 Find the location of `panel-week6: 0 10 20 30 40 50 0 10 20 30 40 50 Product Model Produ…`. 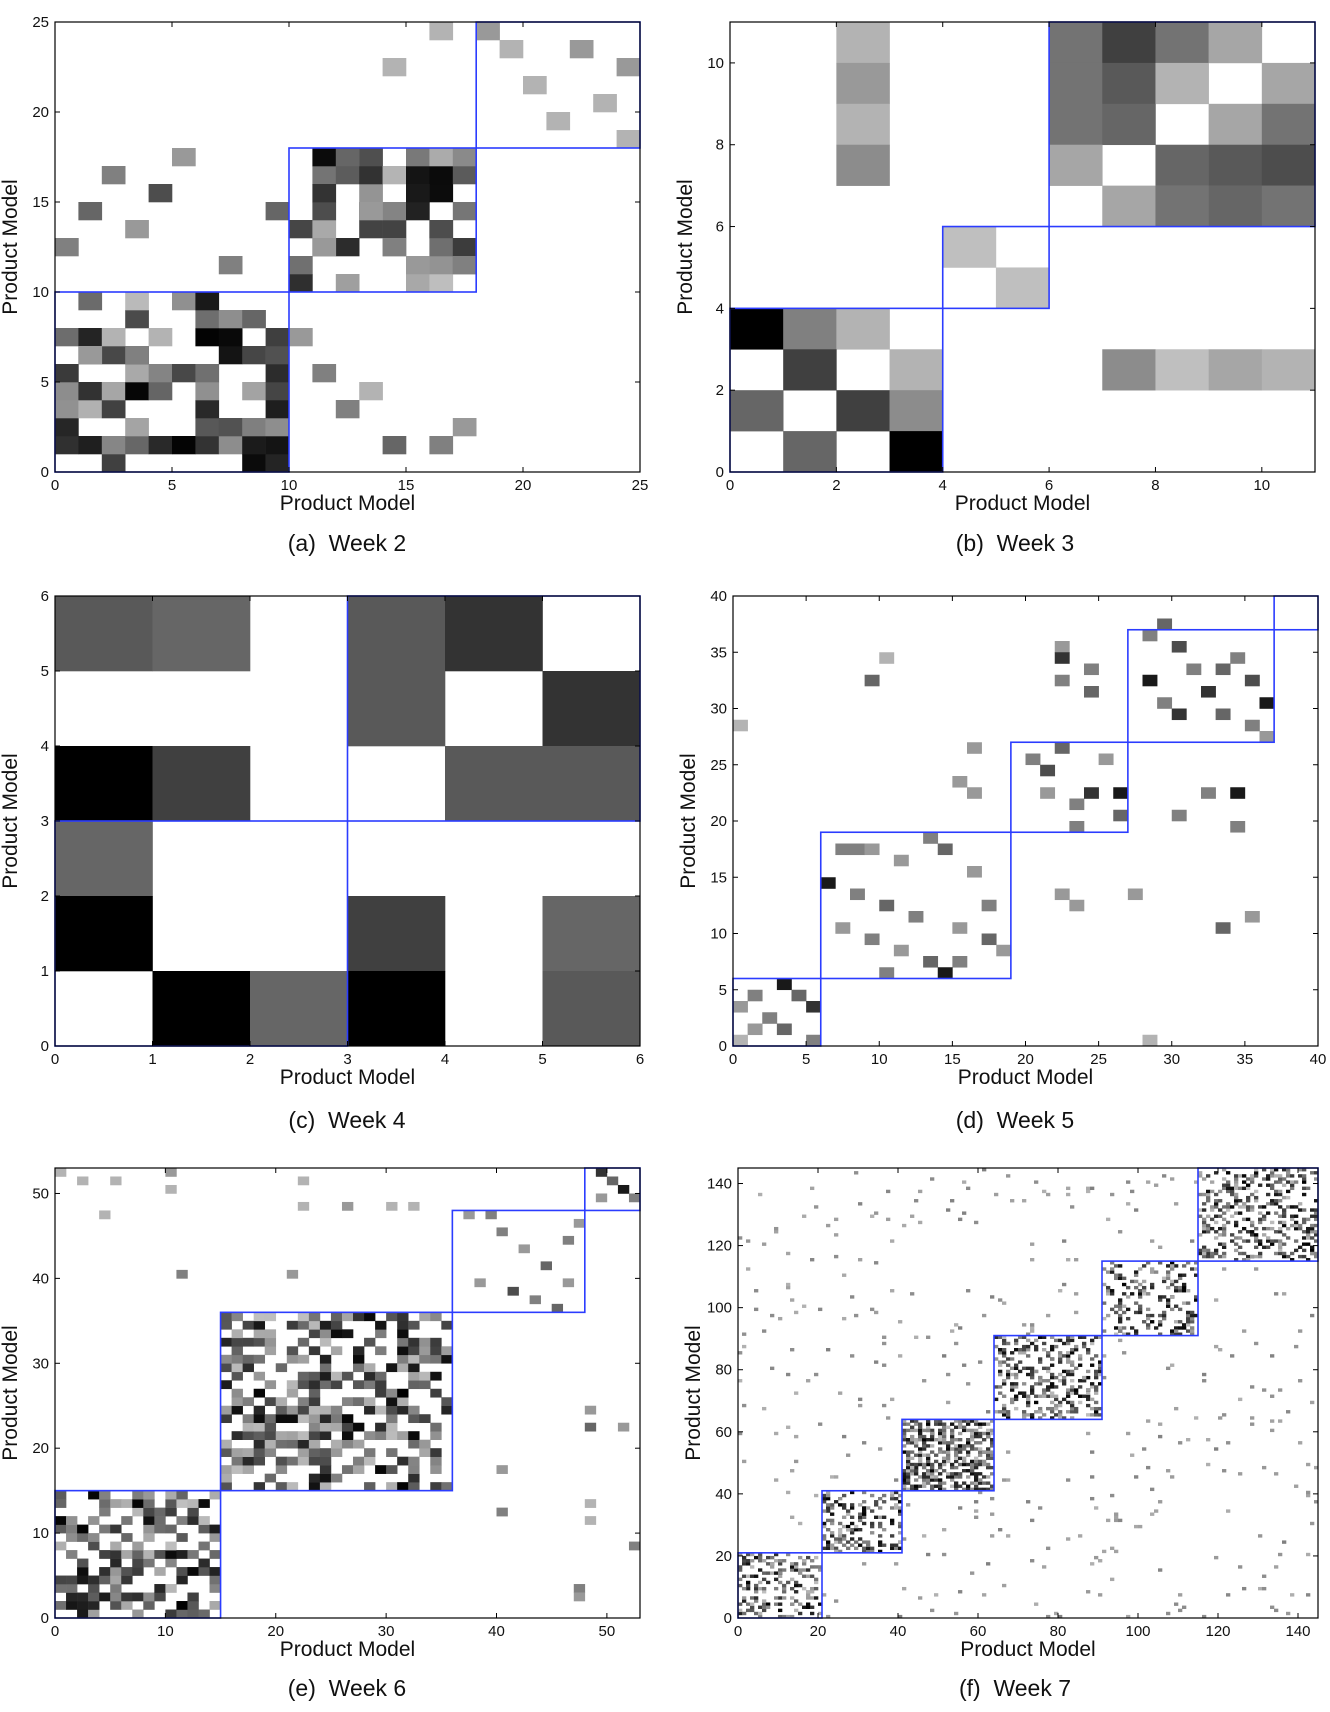

panel-week6: 0 10 20 30 40 50 0 10 20 30 40 50 Product Model Produ… is located at coordinates (320, 1405).